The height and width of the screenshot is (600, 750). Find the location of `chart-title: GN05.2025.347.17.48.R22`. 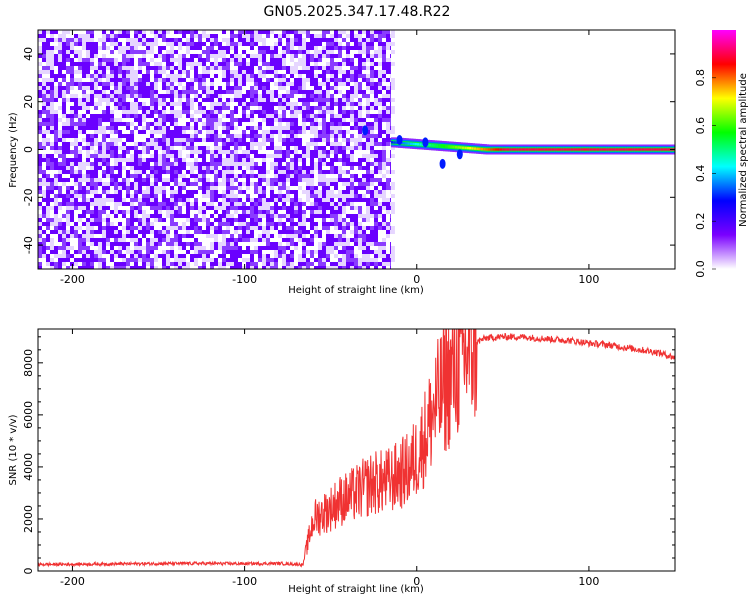

chart-title: GN05.2025.347.17.48.R22 is located at coordinates (357, 12).